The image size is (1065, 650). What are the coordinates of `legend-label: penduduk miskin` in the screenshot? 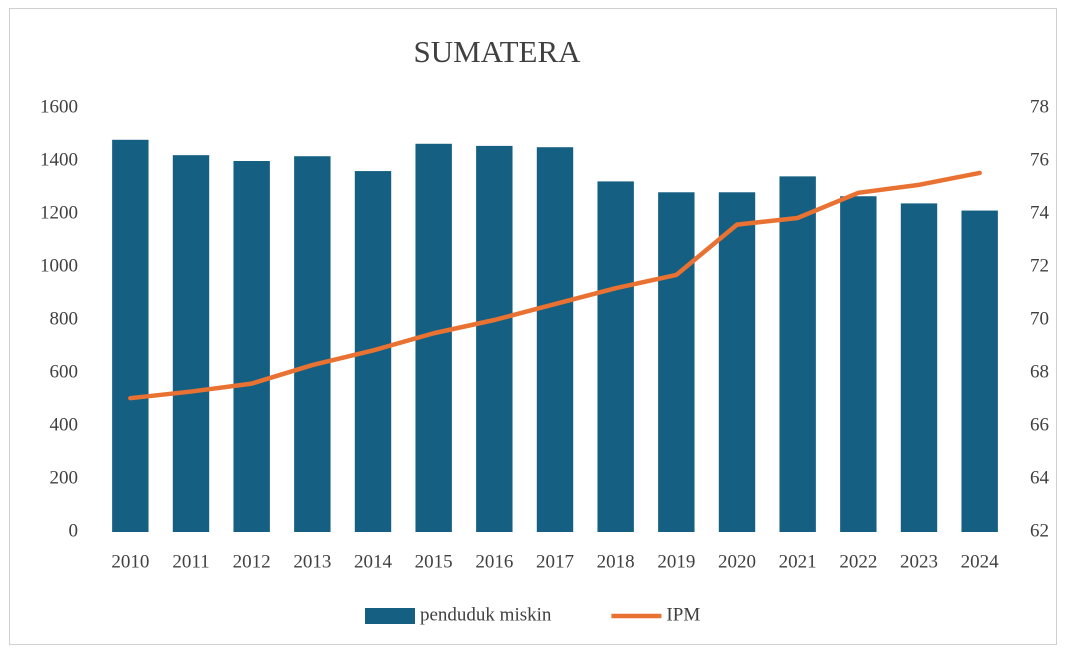 It's located at (486, 614).